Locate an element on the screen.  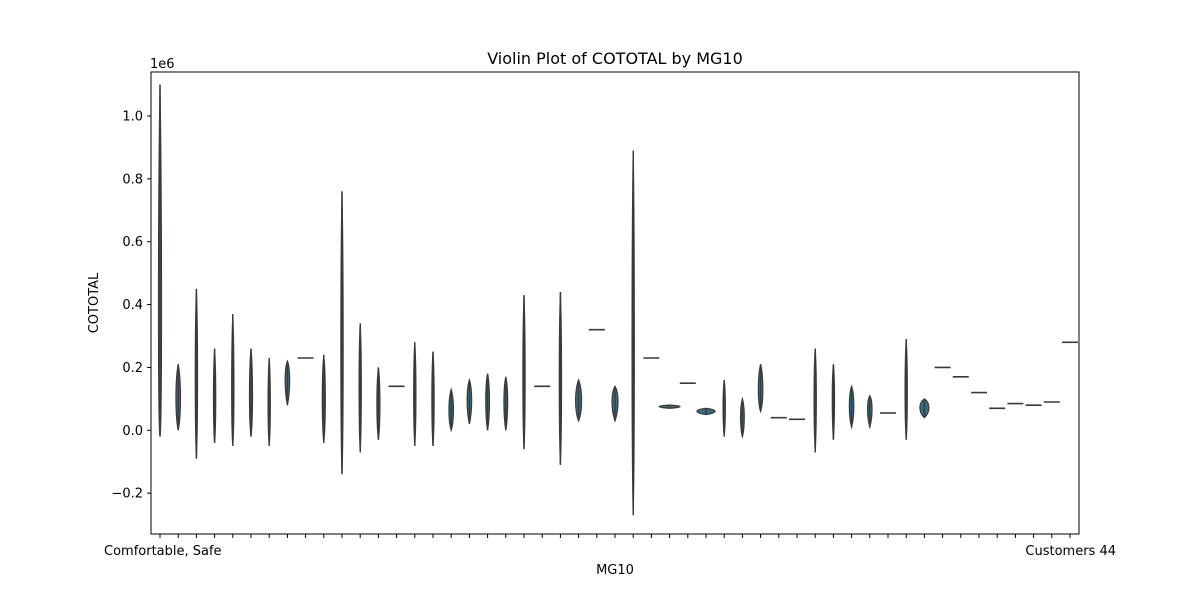
y-tick-label: −0.2 is located at coordinates (127, 494).